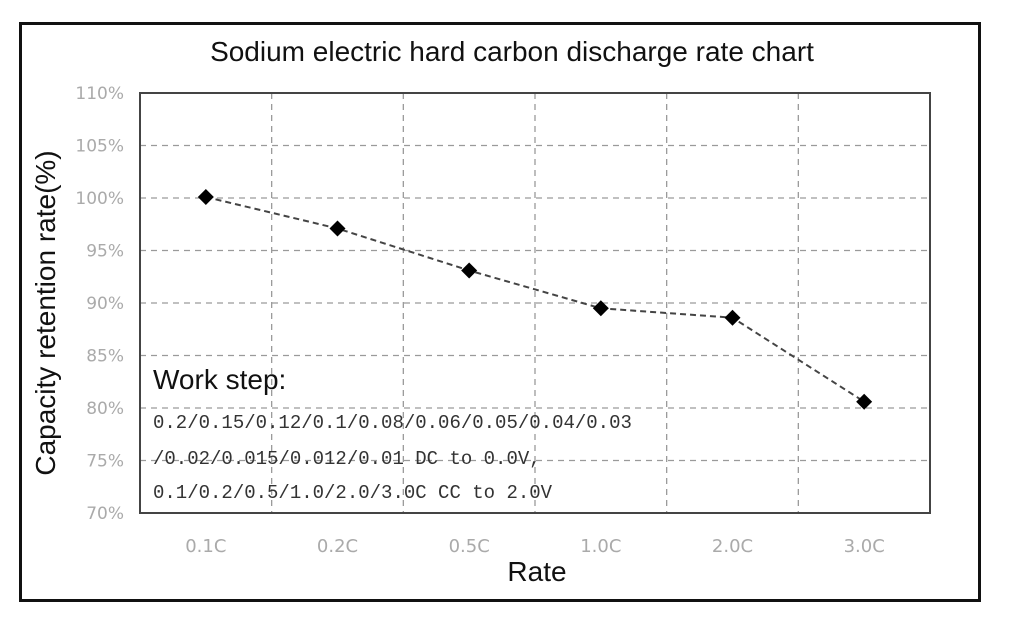  Describe the element at coordinates (45, 313) in the screenshot. I see `y-axis-label: Capacity retention rate(%)` at that location.